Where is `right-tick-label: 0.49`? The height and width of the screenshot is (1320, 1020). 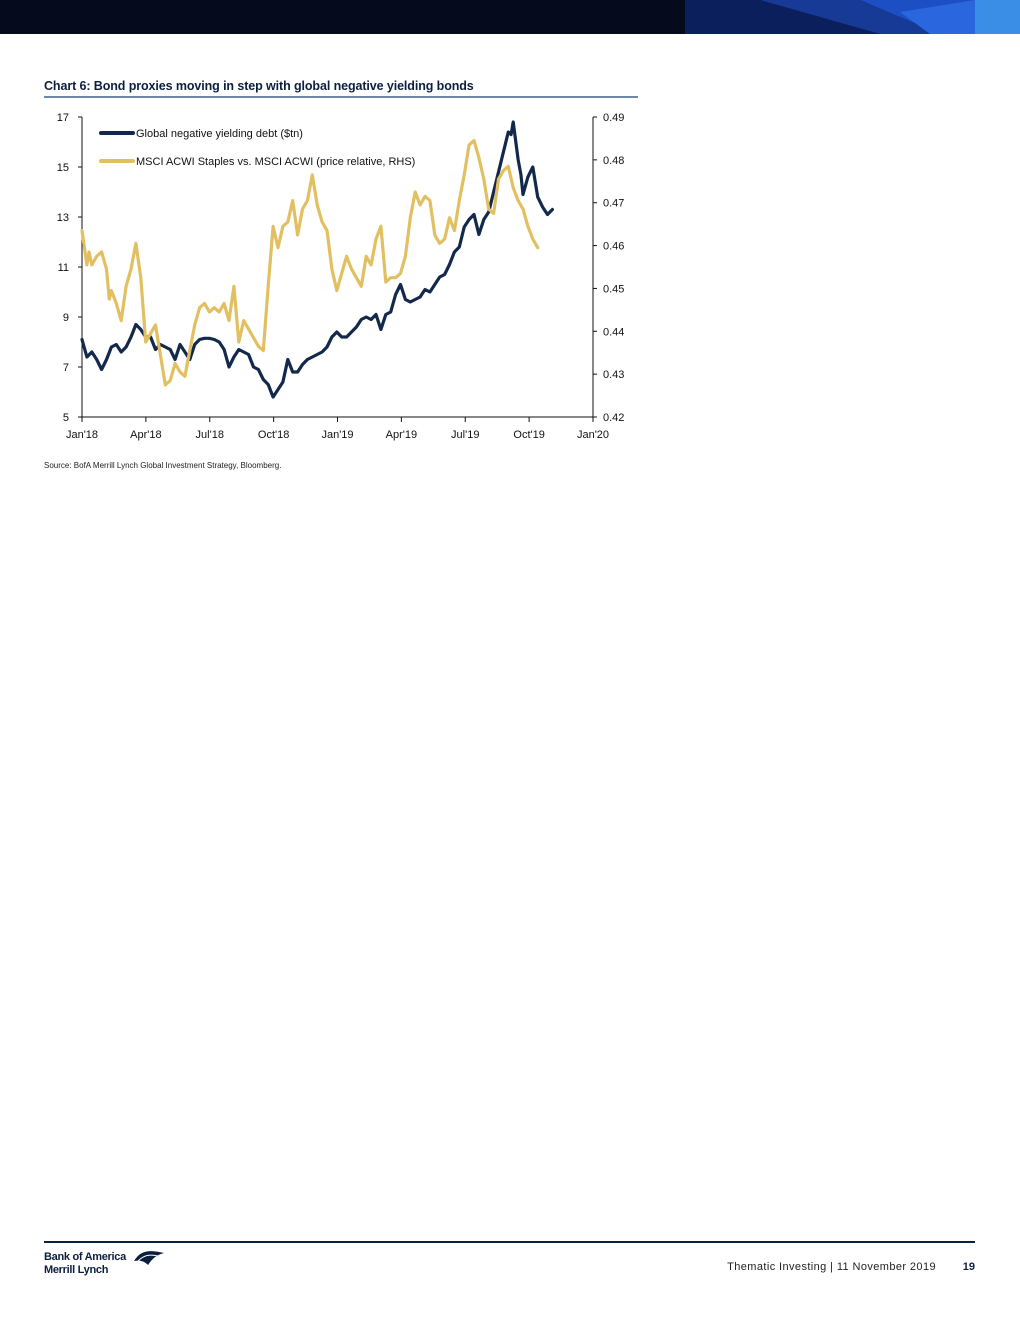 right-tick-label: 0.49 is located at coordinates (613, 118).